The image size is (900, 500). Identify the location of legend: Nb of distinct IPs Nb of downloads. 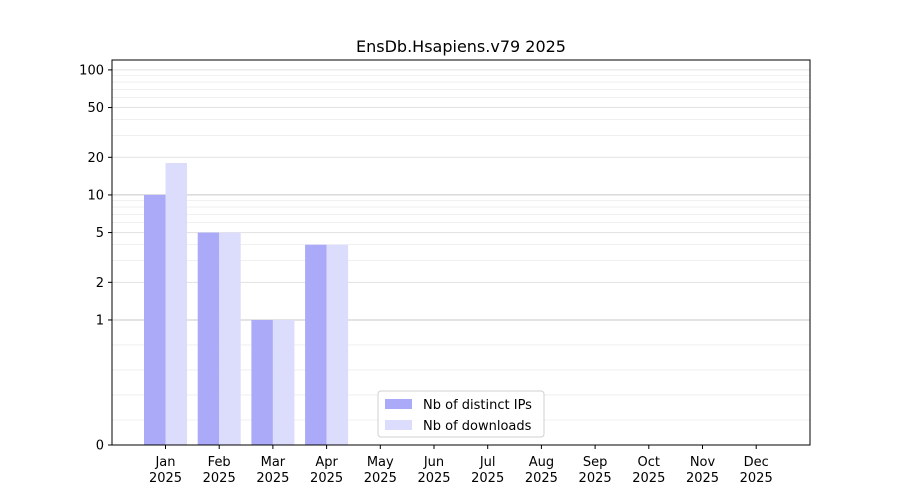
(461, 414).